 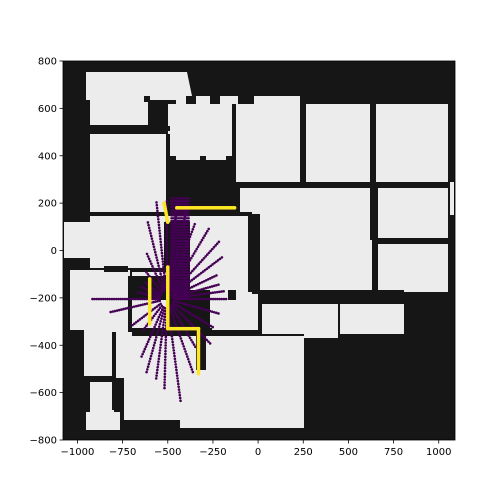 I want to click on x-tick-label: 0, so click(x=258, y=452).